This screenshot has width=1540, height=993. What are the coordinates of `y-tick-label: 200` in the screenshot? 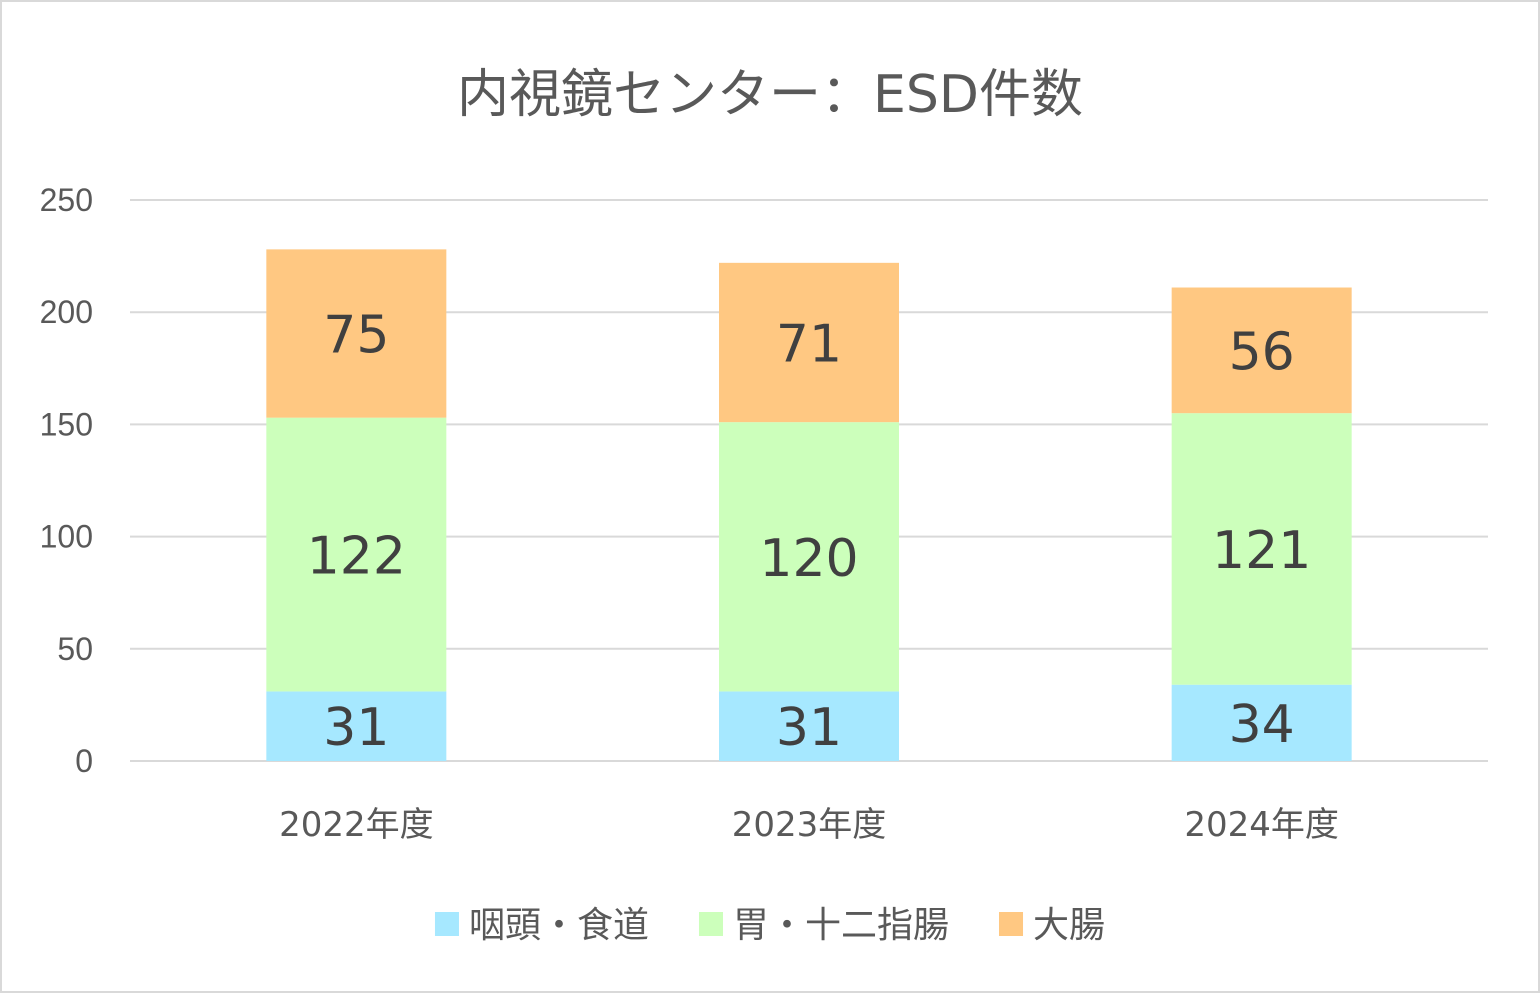 It's located at (66, 312).